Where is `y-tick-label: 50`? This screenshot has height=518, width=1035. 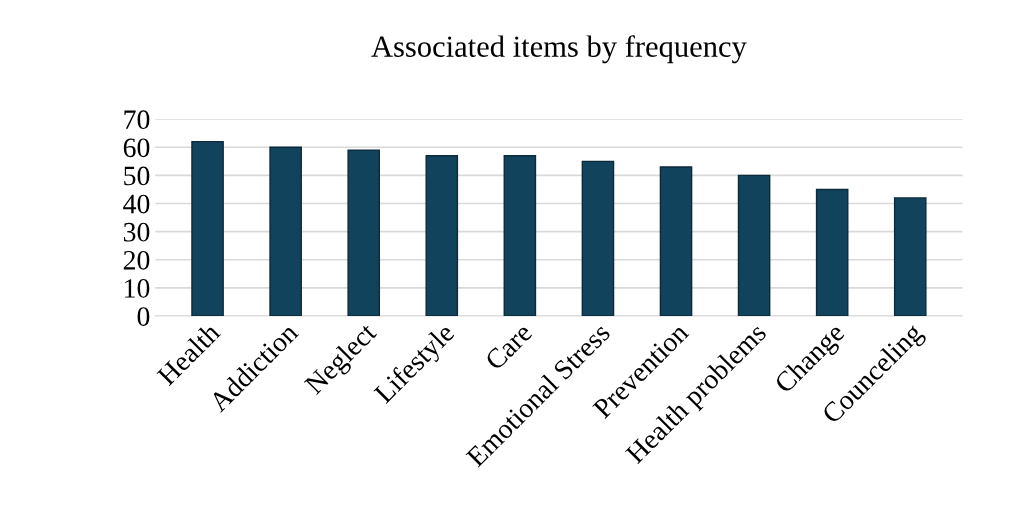
y-tick-label: 50 is located at coordinates (137, 176).